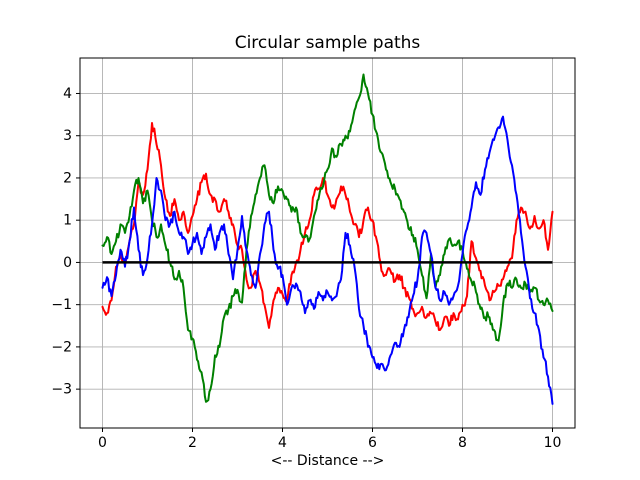 This screenshot has height=480, width=640. I want to click on y-tick-label: −2, so click(61, 347).